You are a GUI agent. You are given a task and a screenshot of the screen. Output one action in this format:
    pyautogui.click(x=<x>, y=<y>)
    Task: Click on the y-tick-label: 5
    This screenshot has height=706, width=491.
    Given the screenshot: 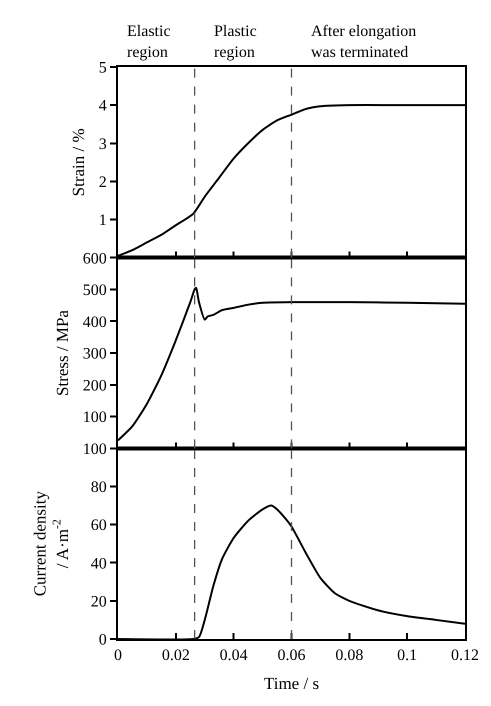 What is the action you would take?
    pyautogui.click(x=102, y=68)
    